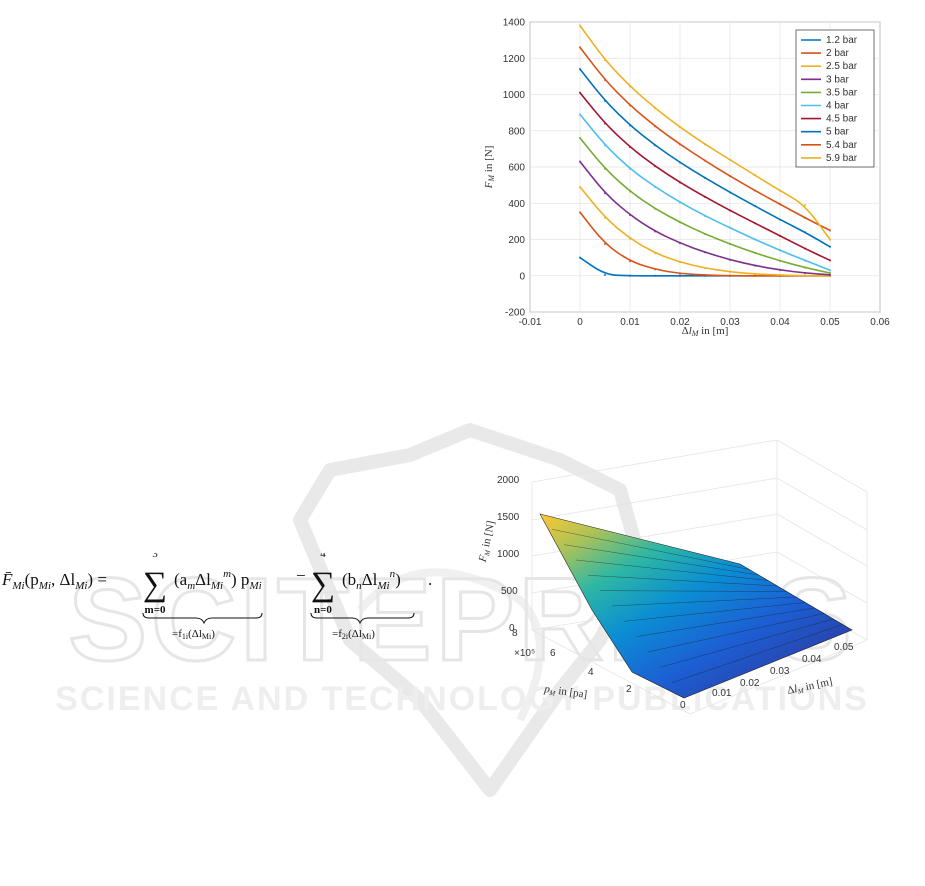 This screenshot has height=886, width=925. I want to click on z-axis-label: FM in [N], so click(488, 542).